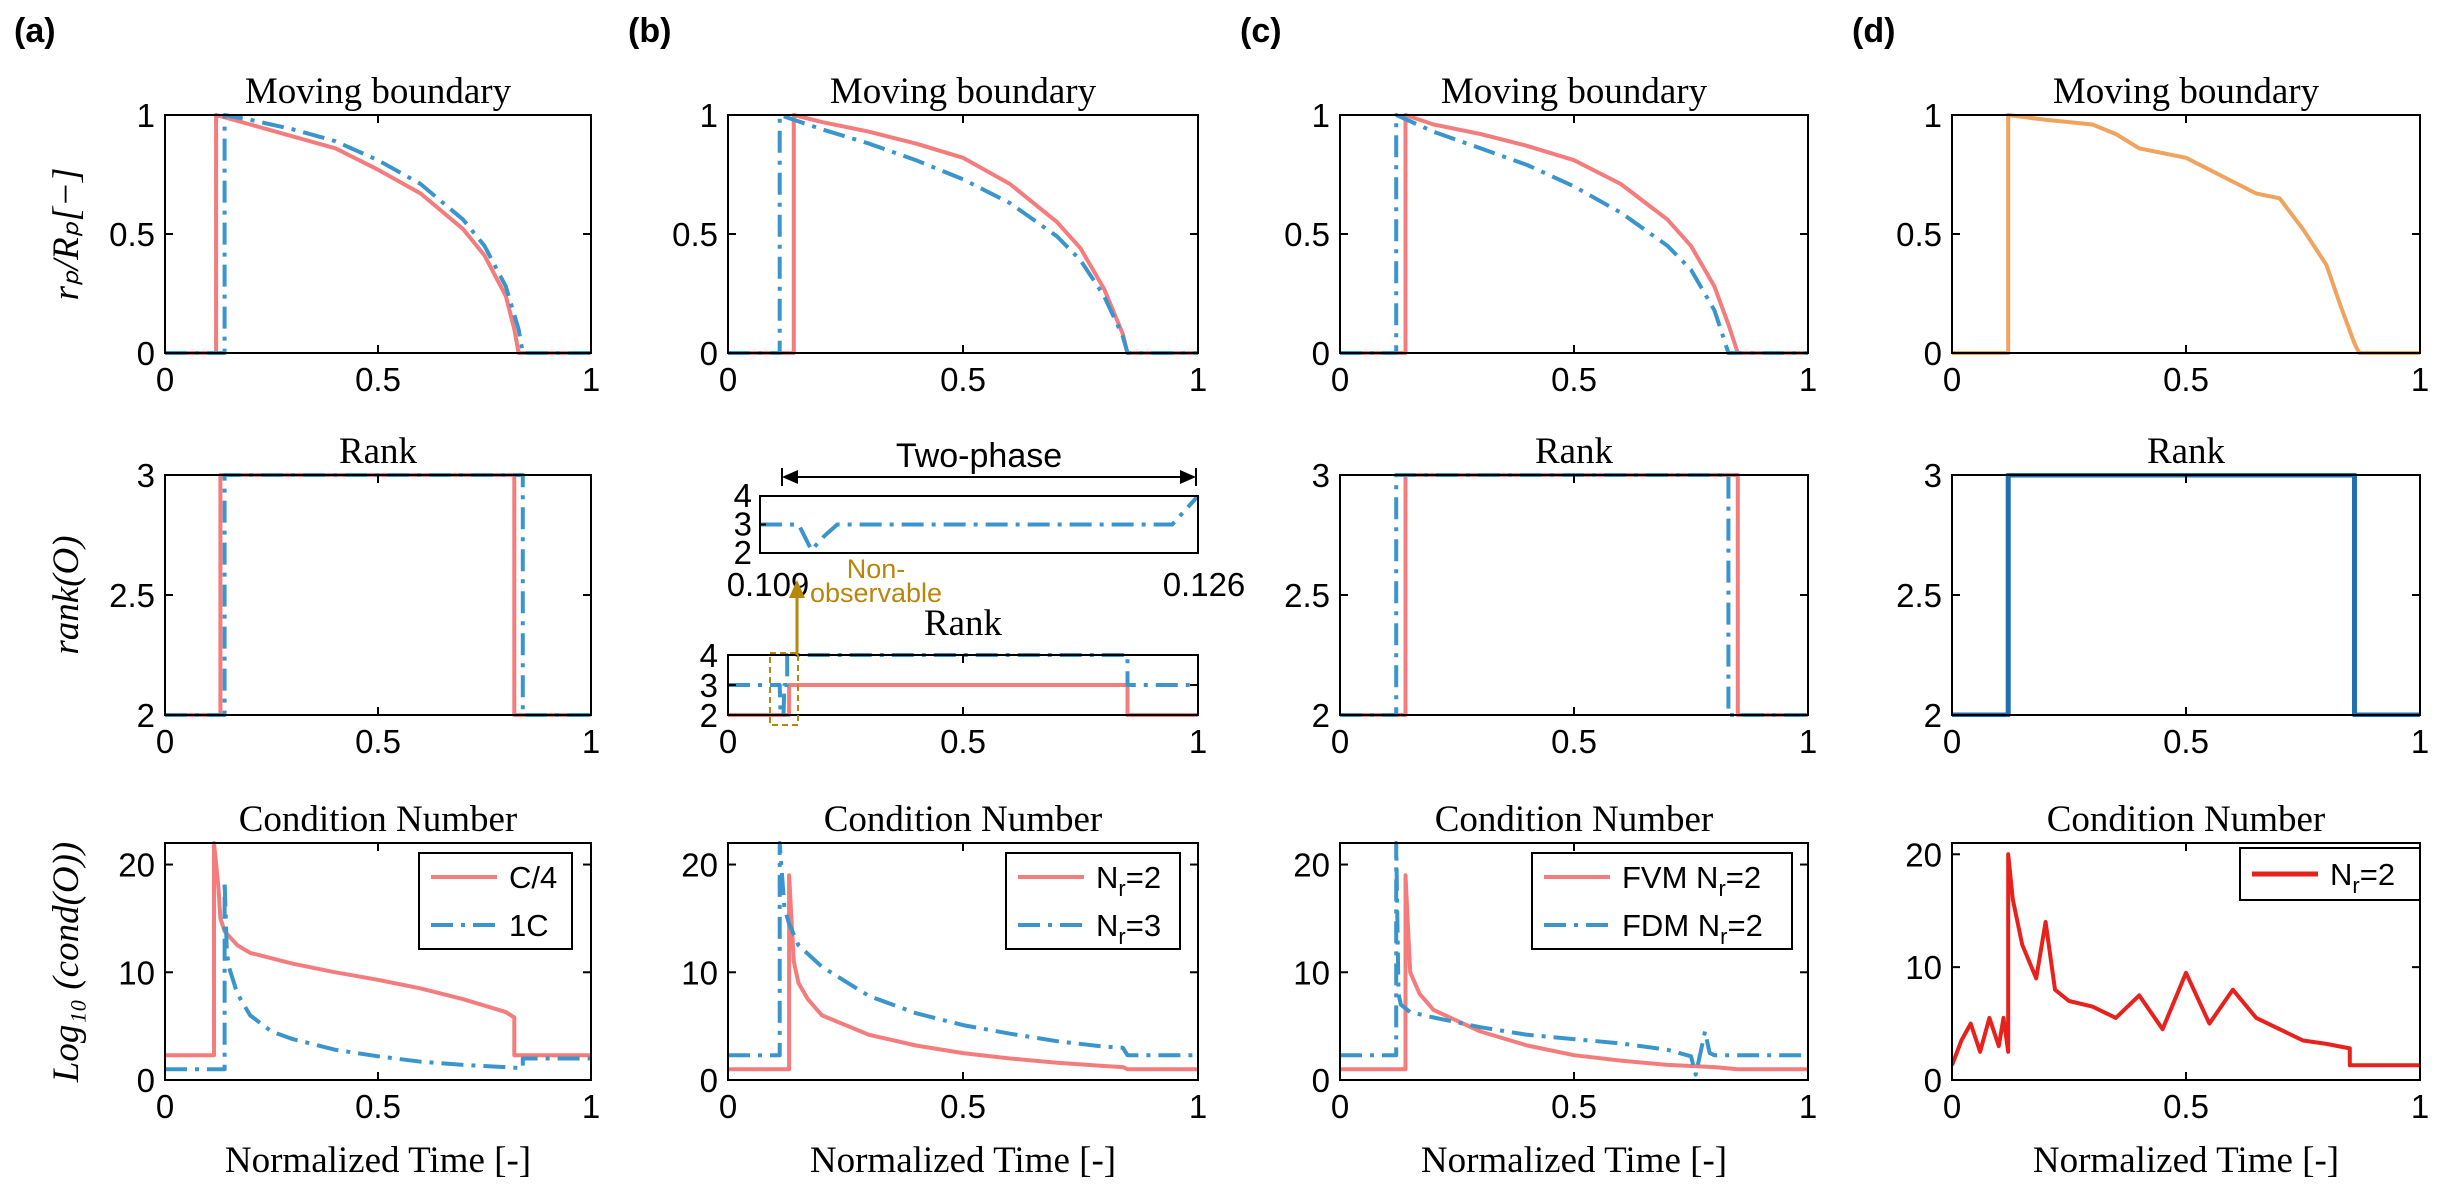 The width and height of the screenshot is (2451, 1189). What do you see at coordinates (743, 524) in the screenshot?
I see `inset-y-tick-label: 3` at bounding box center [743, 524].